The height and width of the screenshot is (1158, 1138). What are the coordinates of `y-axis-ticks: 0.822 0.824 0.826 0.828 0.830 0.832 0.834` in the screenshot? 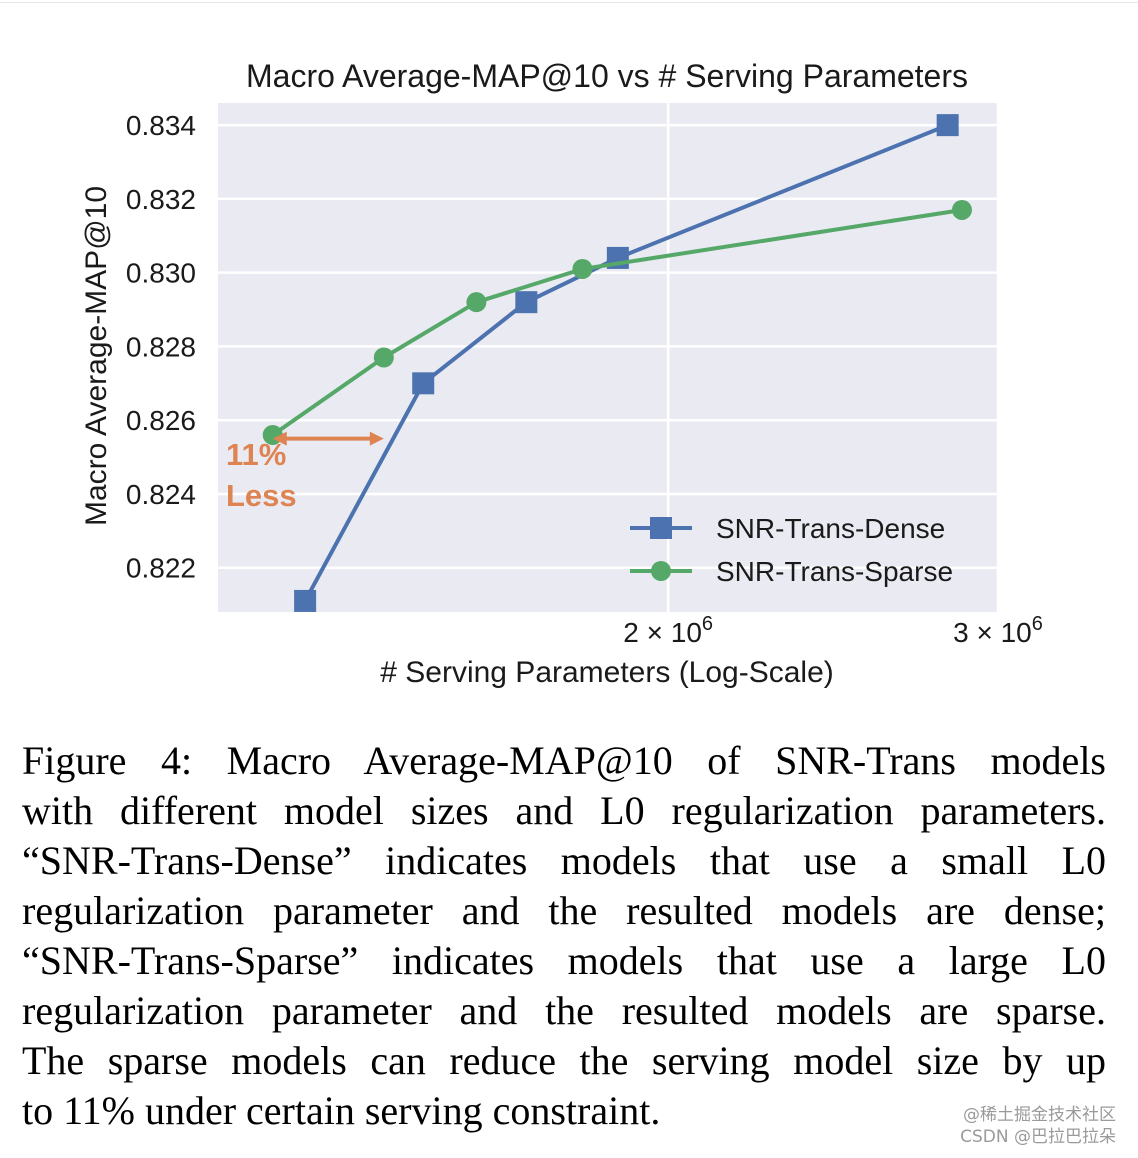 It's located at (161, 347).